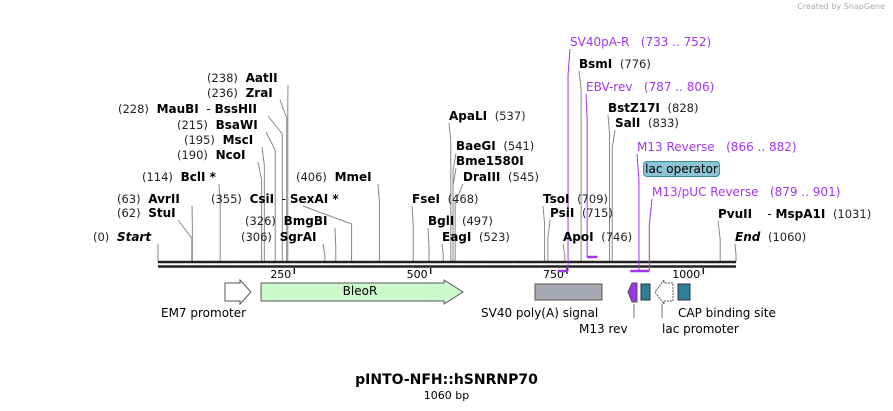 The height and width of the screenshot is (411, 893). Describe the element at coordinates (681, 169) in the screenshot. I see `lac-operator-label: lac operator` at that location.